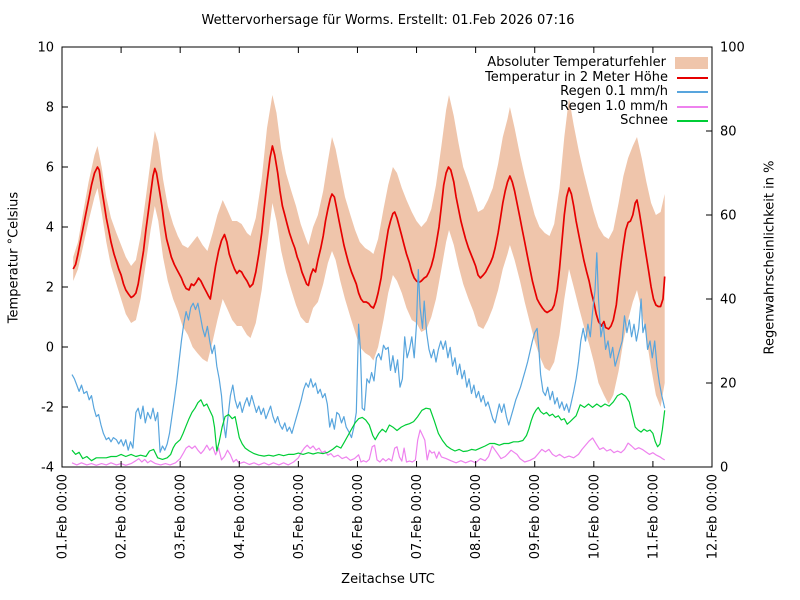  I want to click on y-right-tick-label: 100, so click(732, 48).